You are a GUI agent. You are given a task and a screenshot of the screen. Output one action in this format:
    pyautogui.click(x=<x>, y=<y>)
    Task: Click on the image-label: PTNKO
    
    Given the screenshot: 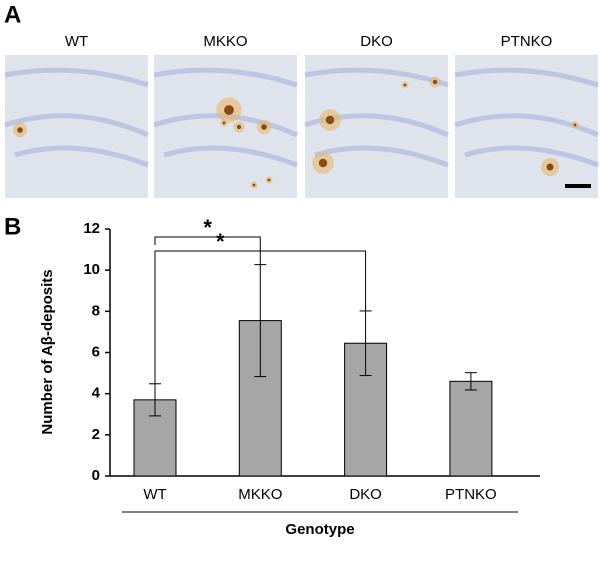 What is the action you would take?
    pyautogui.click(x=527, y=41)
    